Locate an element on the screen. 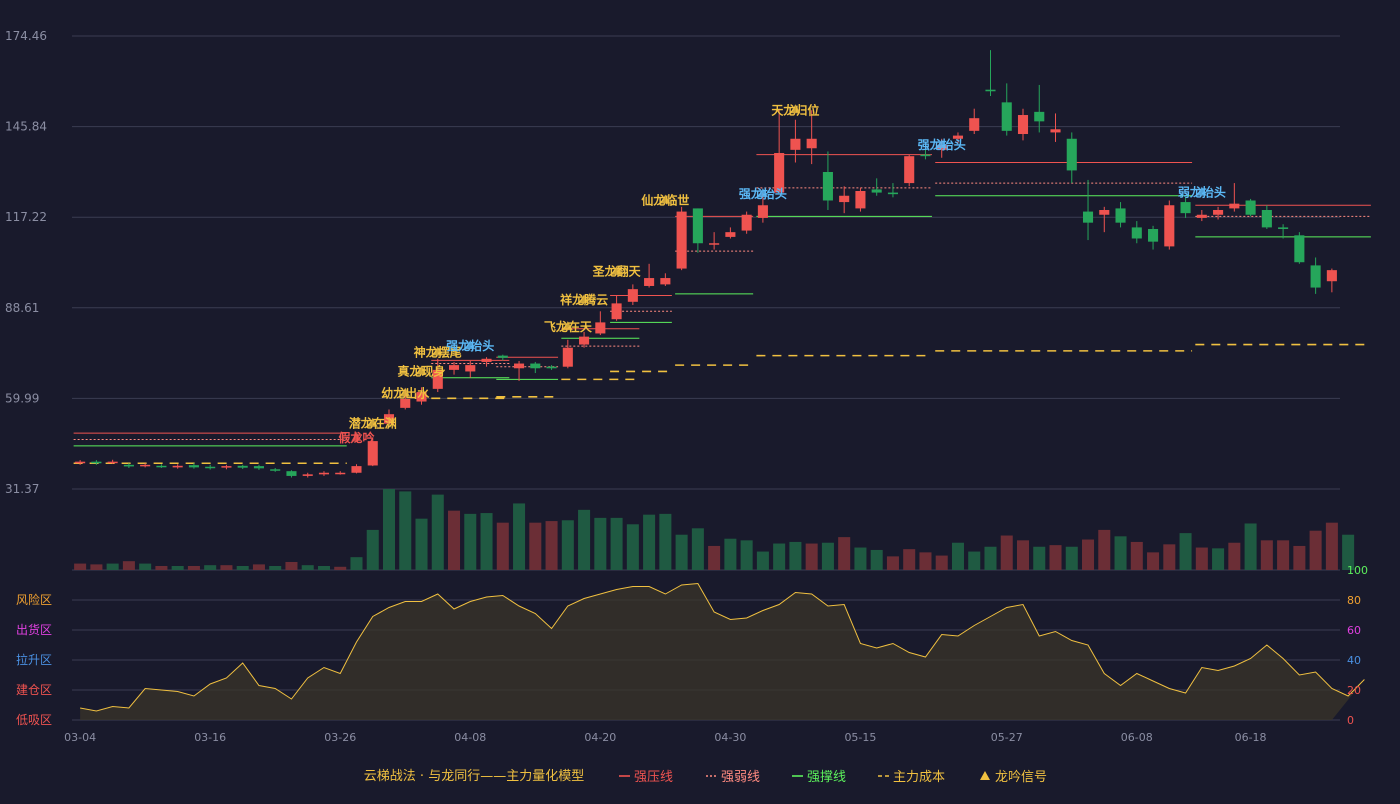  price-tick-label: 88.61 is located at coordinates (22, 308).